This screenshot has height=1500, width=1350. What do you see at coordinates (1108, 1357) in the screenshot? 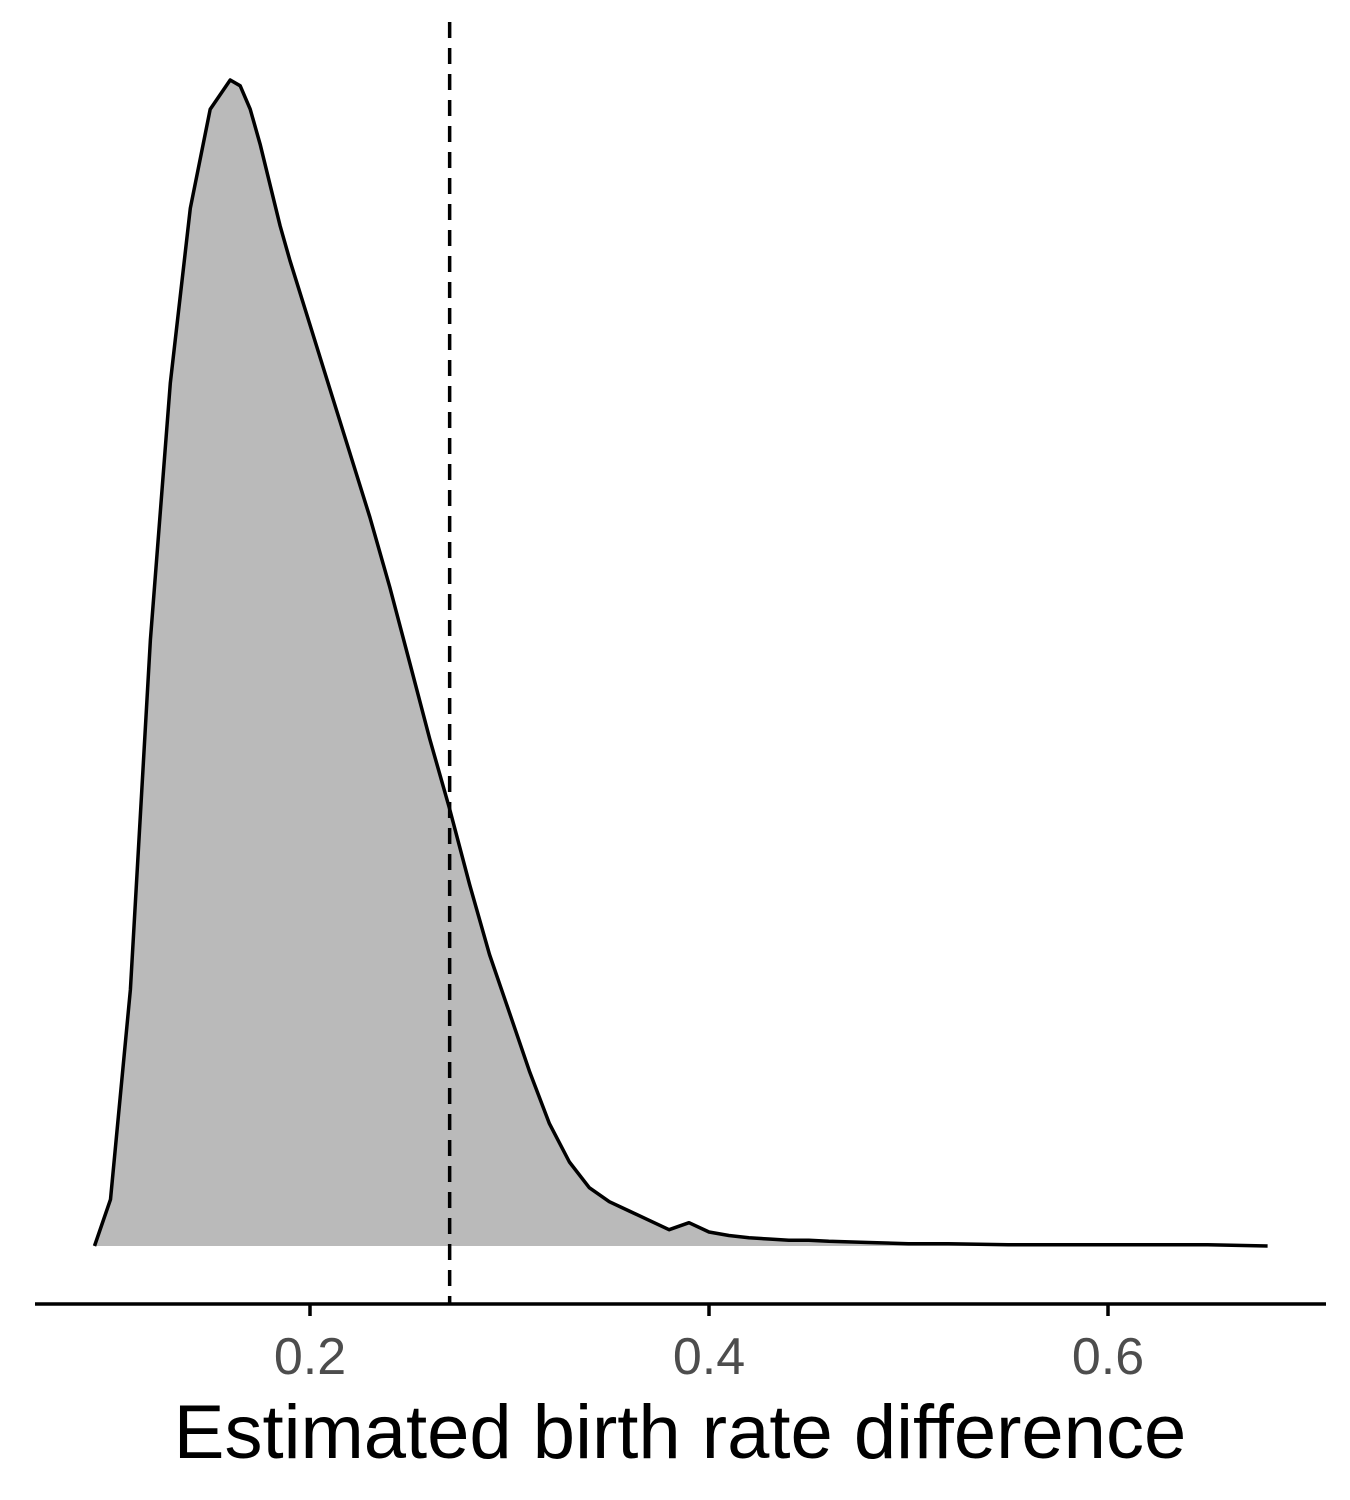
I see `x-tick-label: 0.6` at bounding box center [1108, 1357].